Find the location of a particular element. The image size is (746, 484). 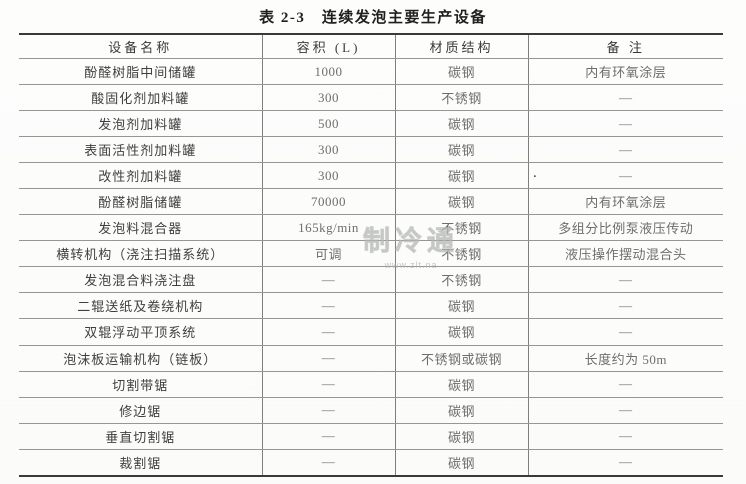

equipment-name-cell: 酸固化剂加料罐 is located at coordinates (141, 98).